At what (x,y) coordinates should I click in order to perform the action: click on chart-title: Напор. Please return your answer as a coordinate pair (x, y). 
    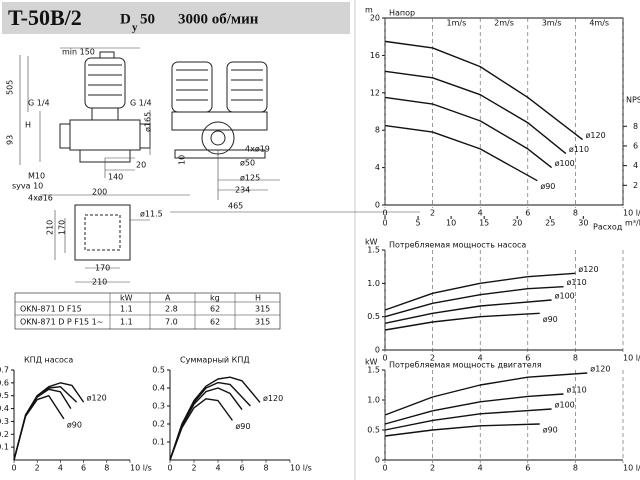
    Looking at the image, I should click on (402, 13).